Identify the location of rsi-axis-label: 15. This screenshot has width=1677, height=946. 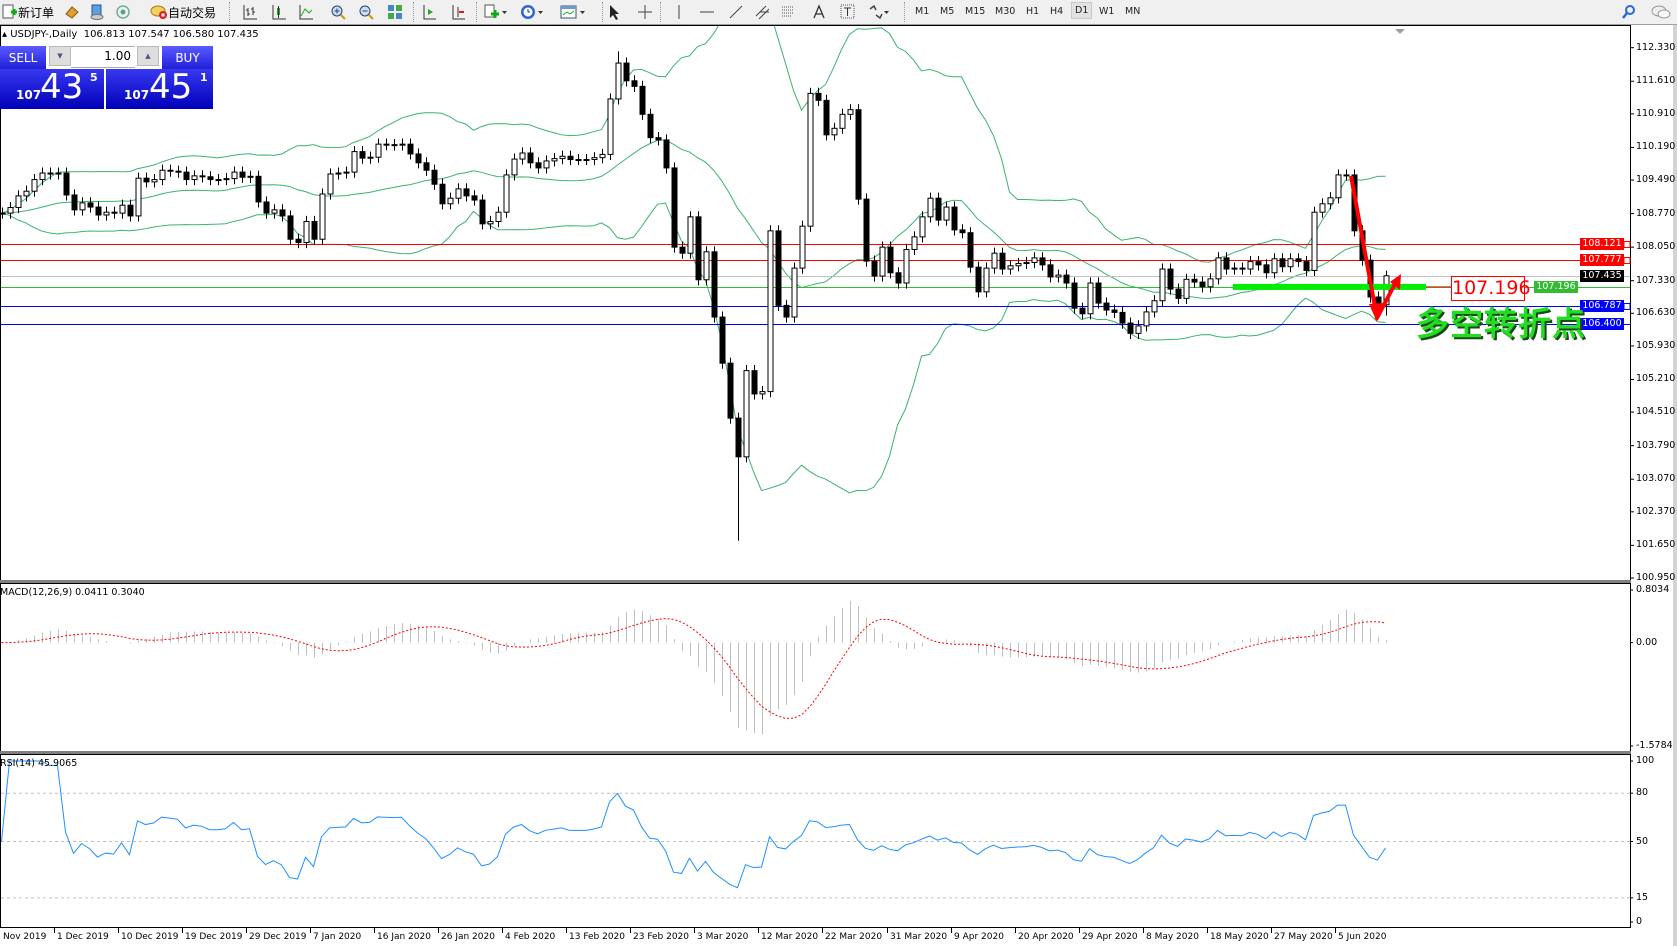
(1642, 897).